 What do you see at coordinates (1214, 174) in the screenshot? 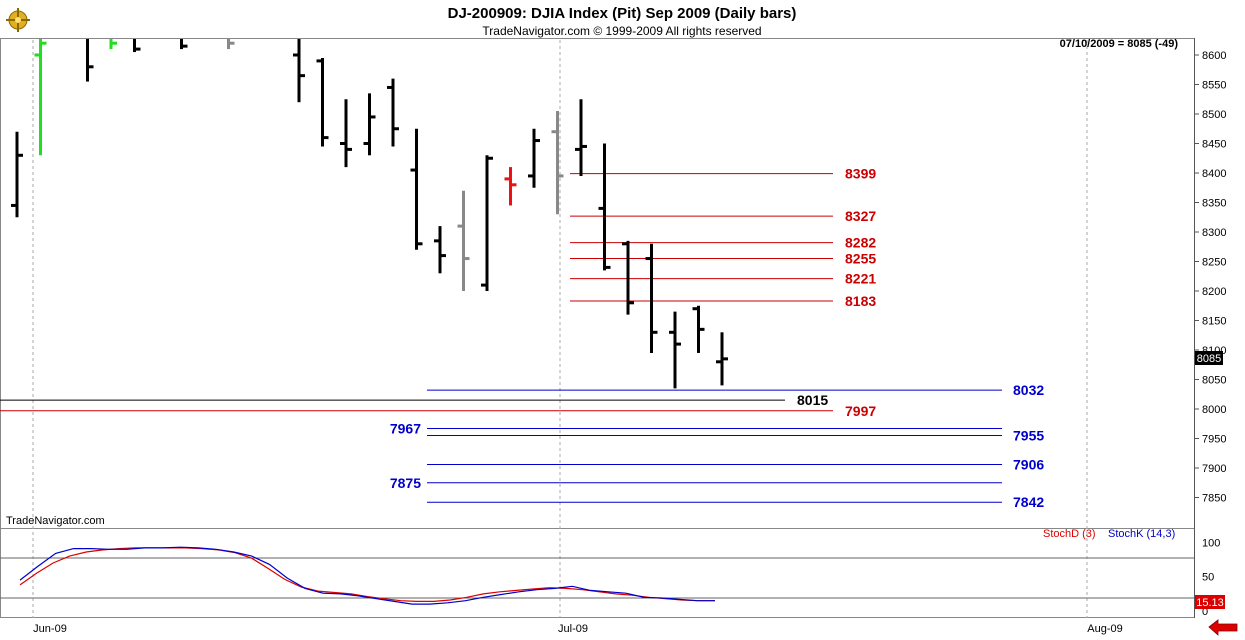
I see `y-tick-label: 8400` at bounding box center [1214, 174].